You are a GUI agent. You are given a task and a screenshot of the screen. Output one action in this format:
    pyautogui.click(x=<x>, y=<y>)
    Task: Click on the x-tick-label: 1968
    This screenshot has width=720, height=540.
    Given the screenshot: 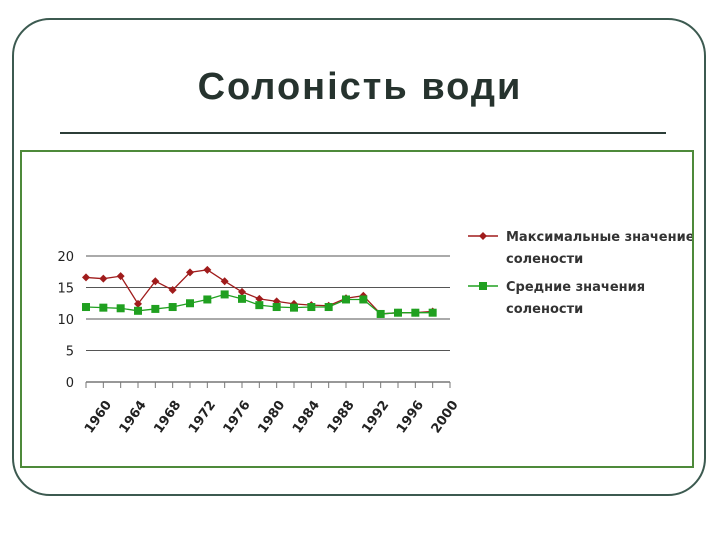 What is the action you would take?
    pyautogui.click(x=167, y=417)
    